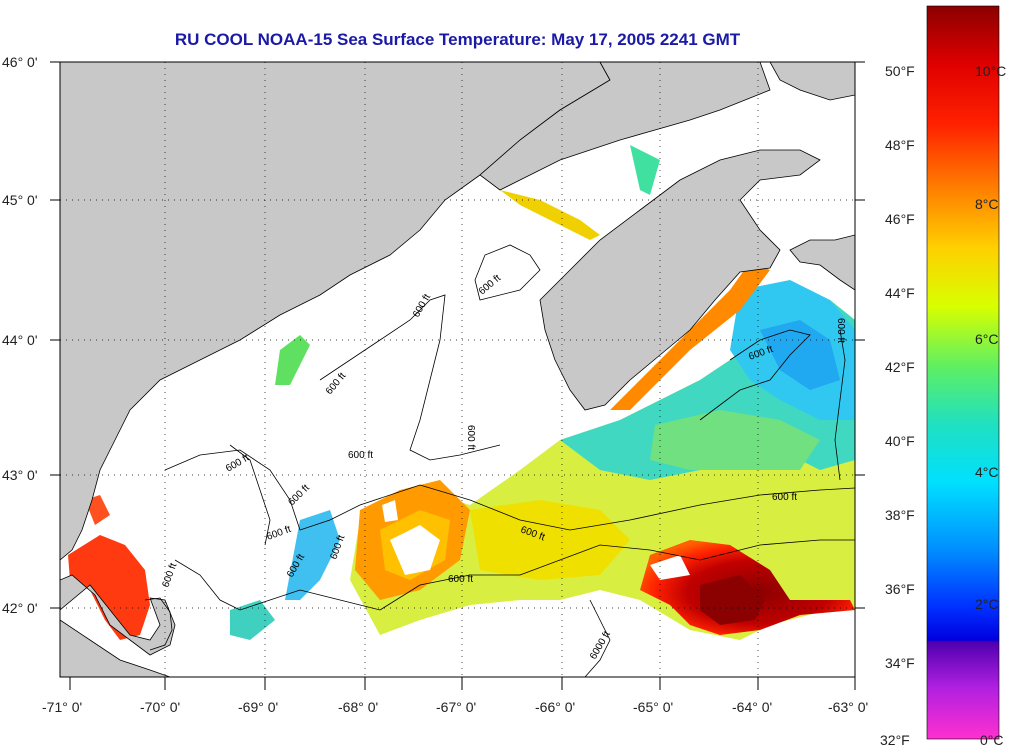 The height and width of the screenshot is (754, 1016). I want to click on c-label: 4°C, so click(987, 472).